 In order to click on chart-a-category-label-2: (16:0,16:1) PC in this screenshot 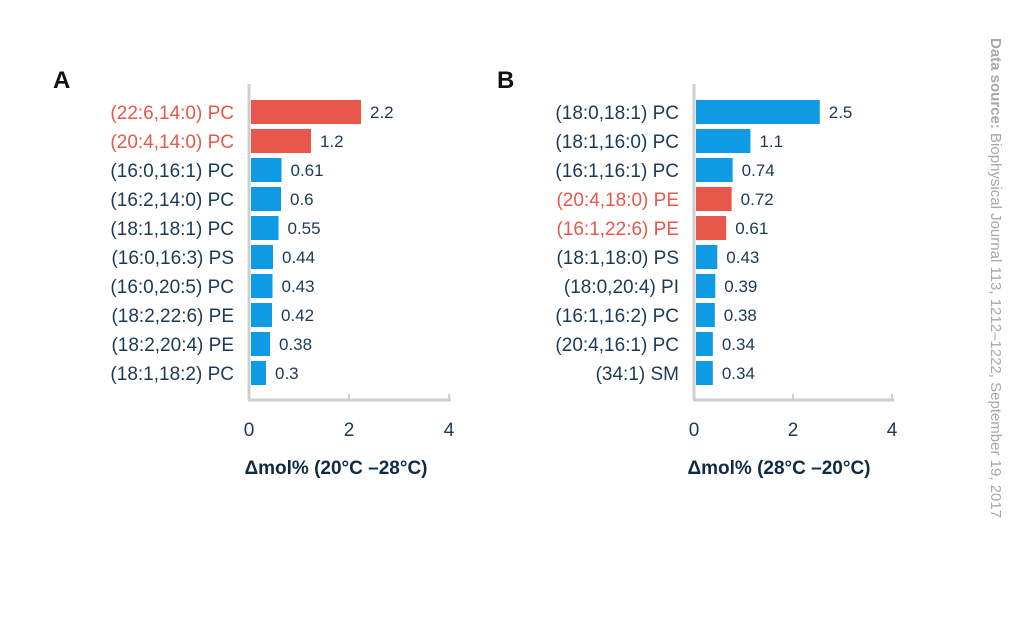, I will do `click(172, 171)`.